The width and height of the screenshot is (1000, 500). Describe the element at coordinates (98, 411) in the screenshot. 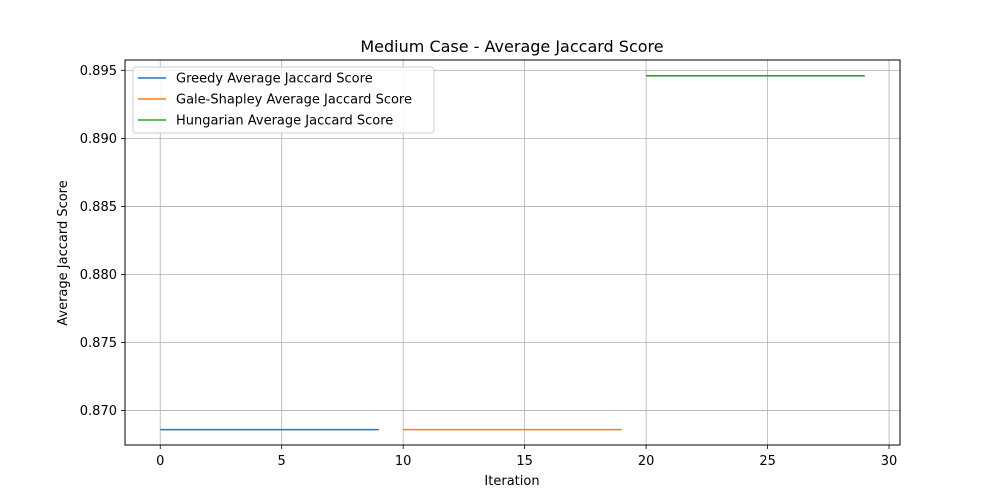

I see `y-tick-label: 0.870` at that location.